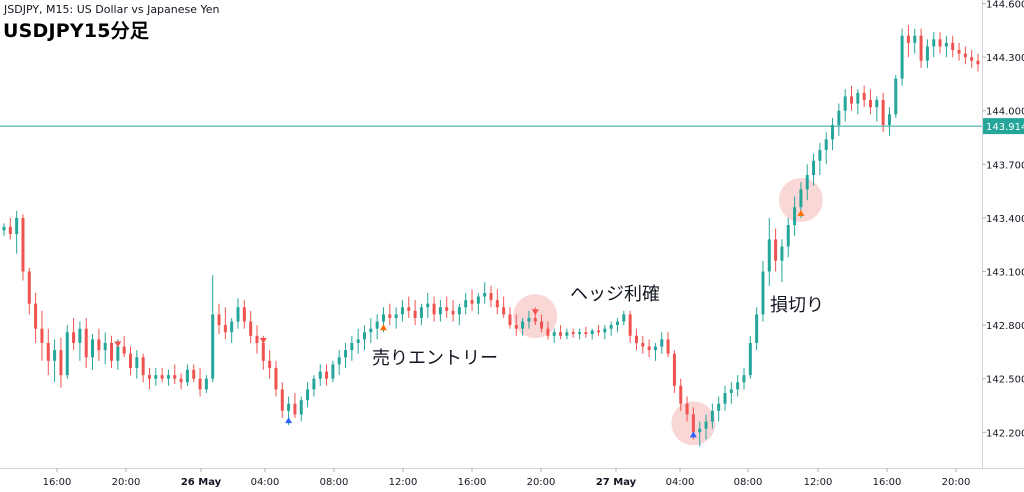 The width and height of the screenshot is (1024, 492). Describe the element at coordinates (435, 358) in the screenshot. I see `annotation-sell-entry: 売りエントリー` at that location.